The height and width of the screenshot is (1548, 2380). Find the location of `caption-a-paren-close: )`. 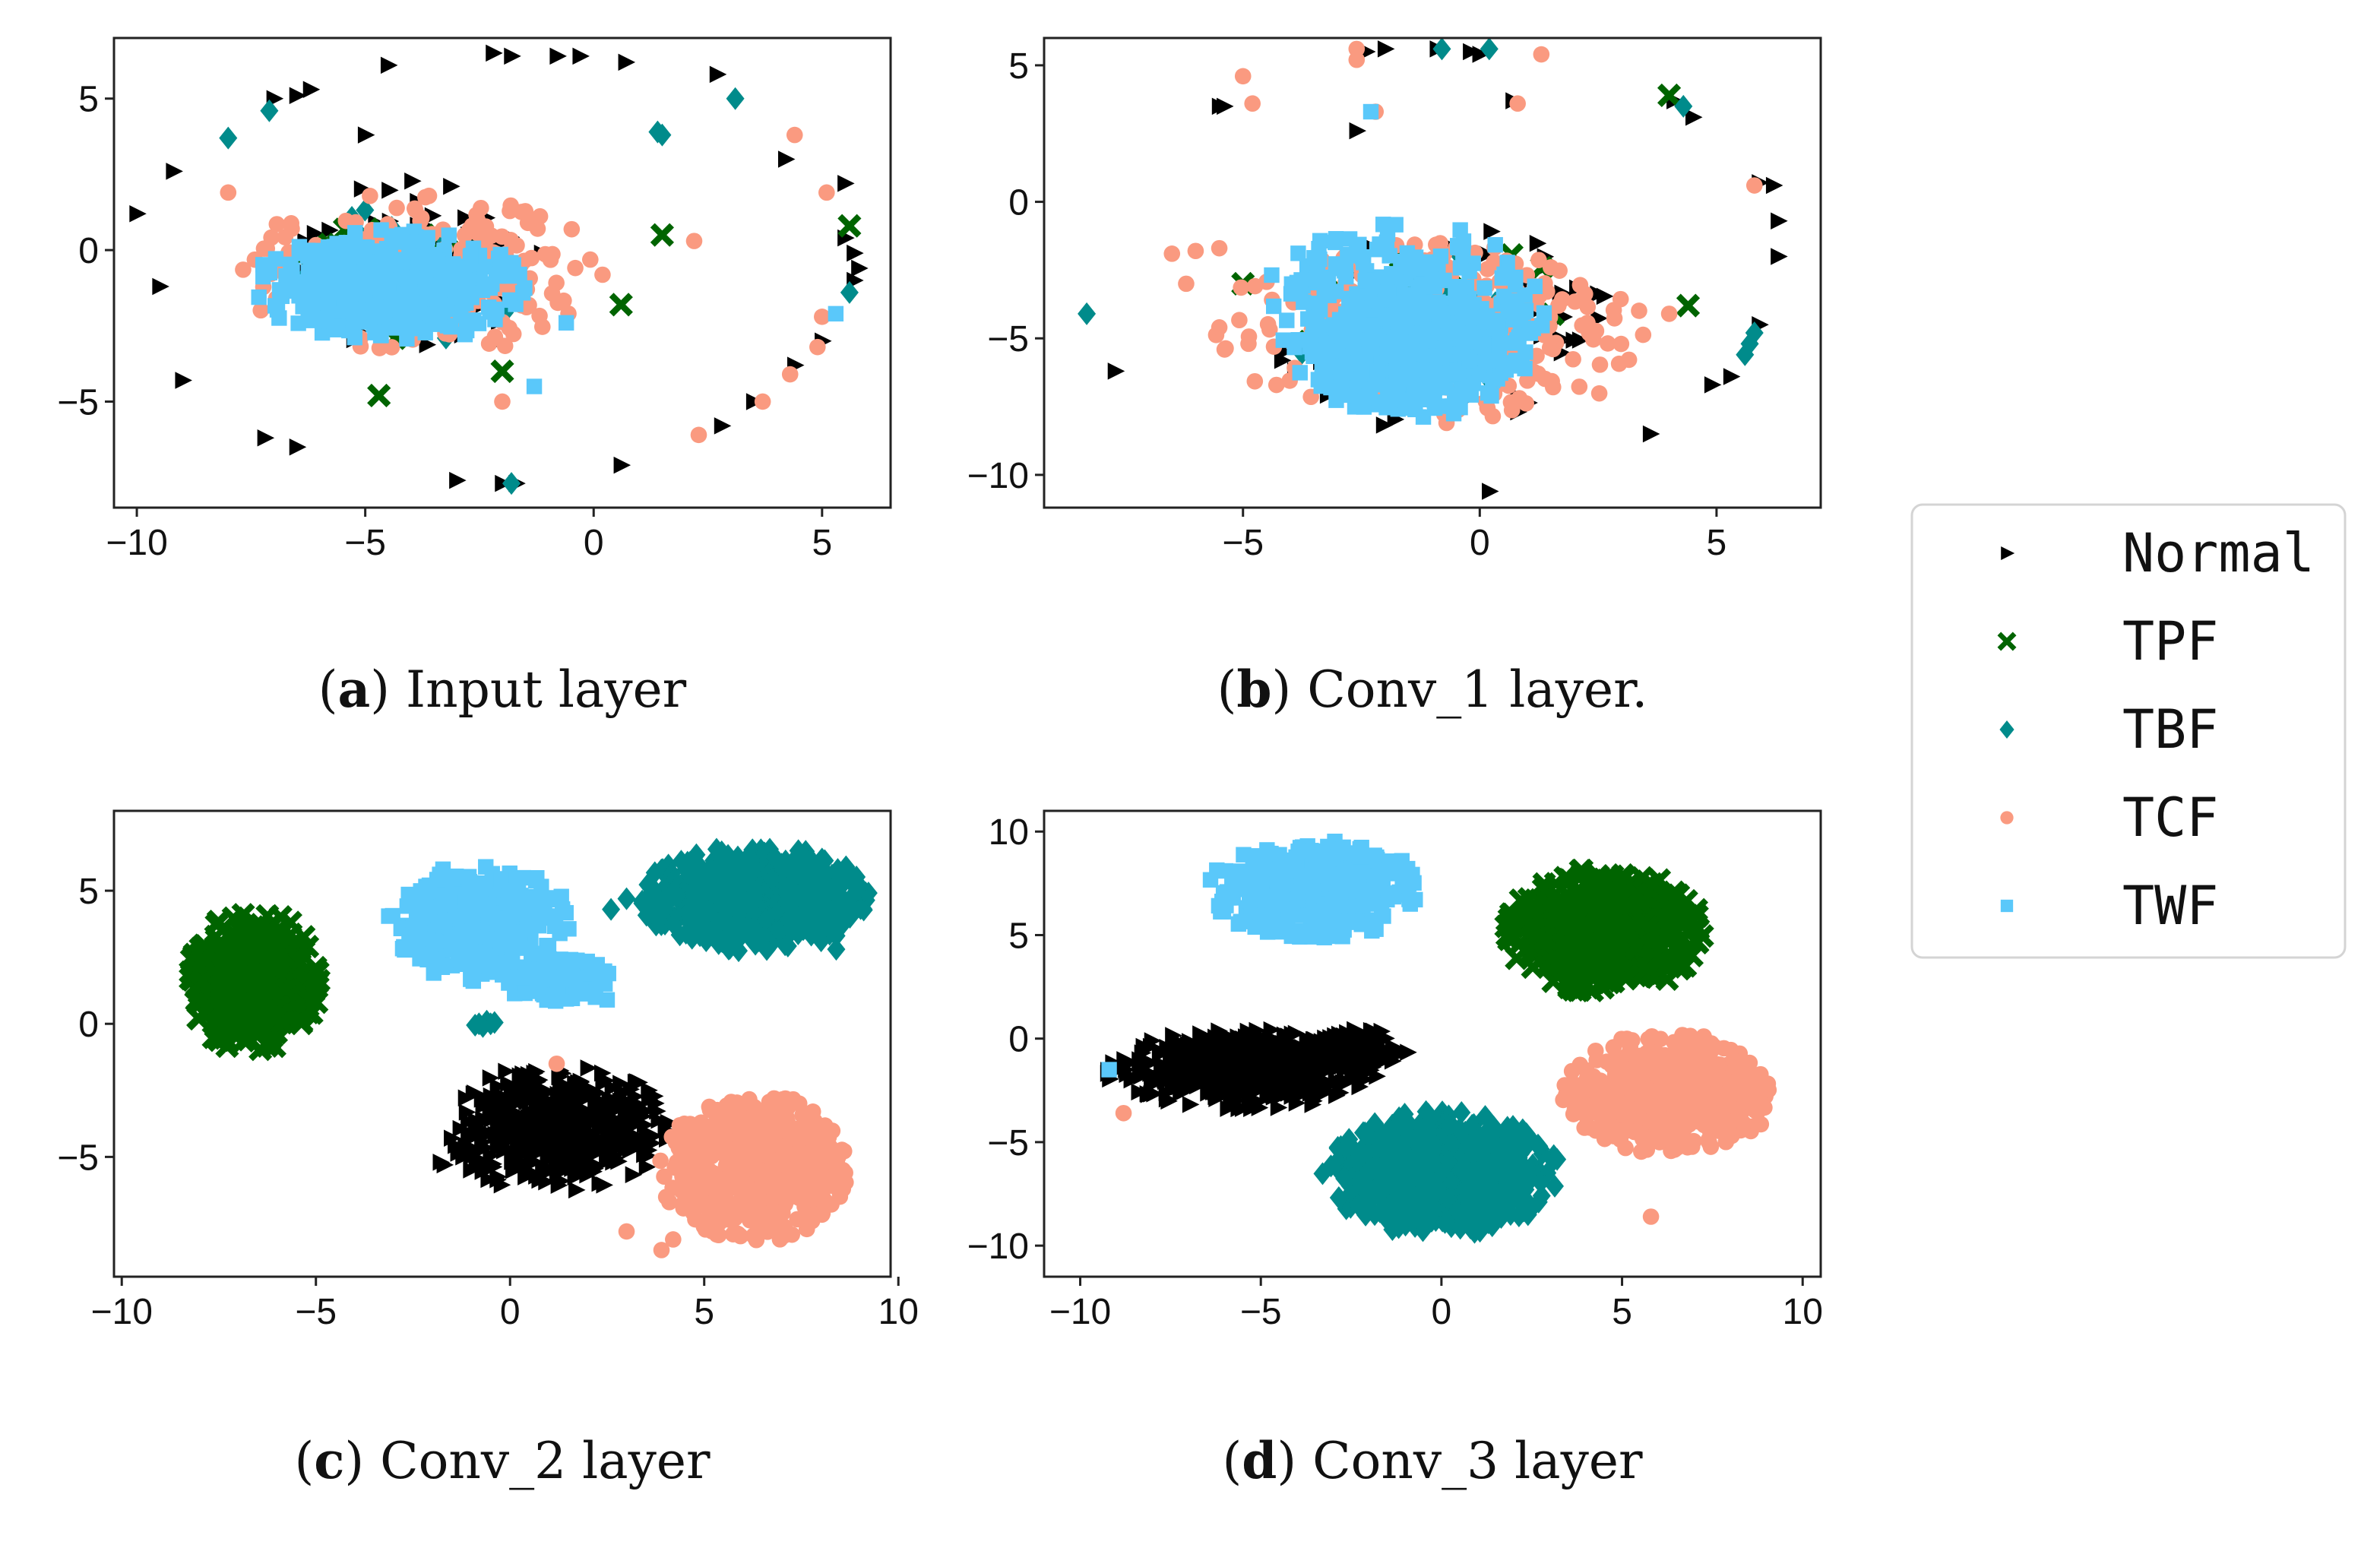

caption-a-paren-close: ) is located at coordinates (388, 689).